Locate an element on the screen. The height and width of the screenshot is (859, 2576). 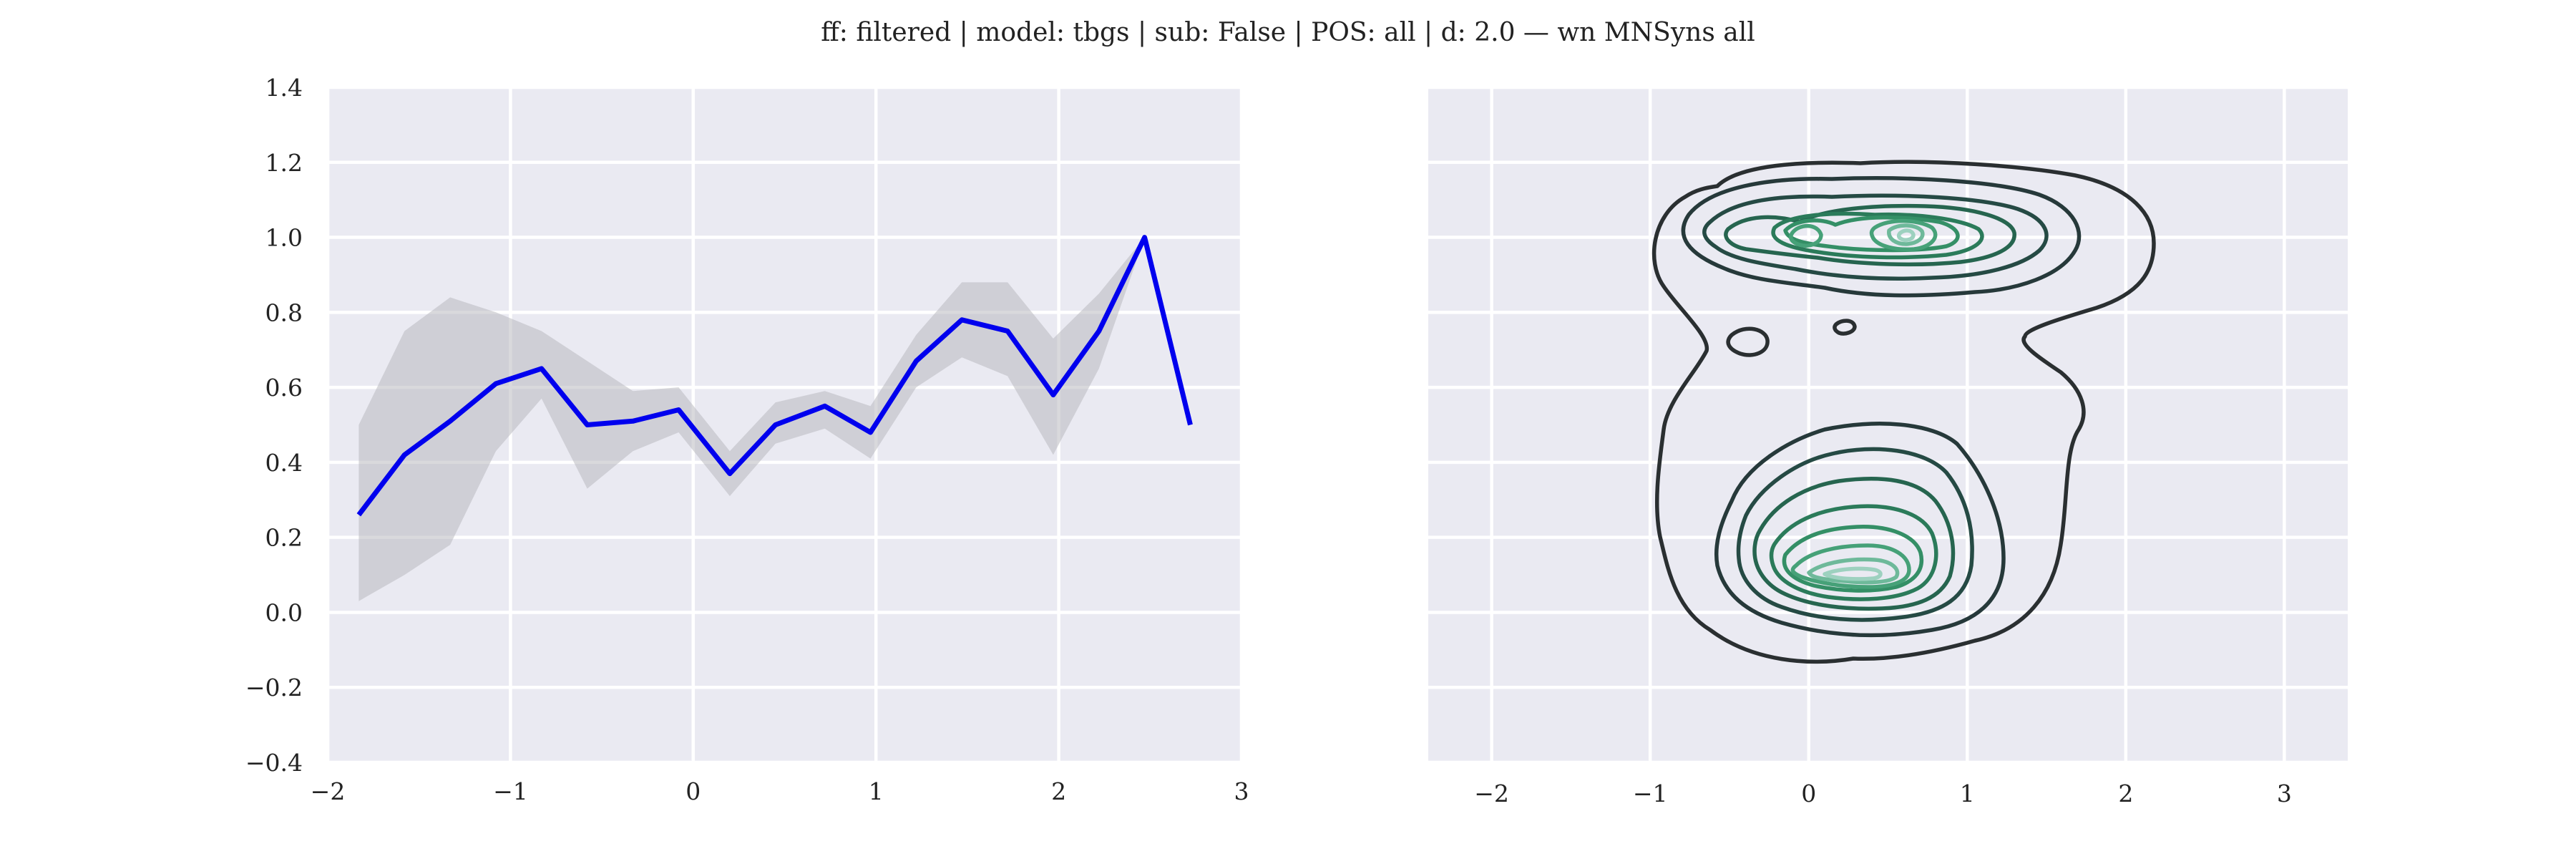
confidence-band is located at coordinates (774, 419).